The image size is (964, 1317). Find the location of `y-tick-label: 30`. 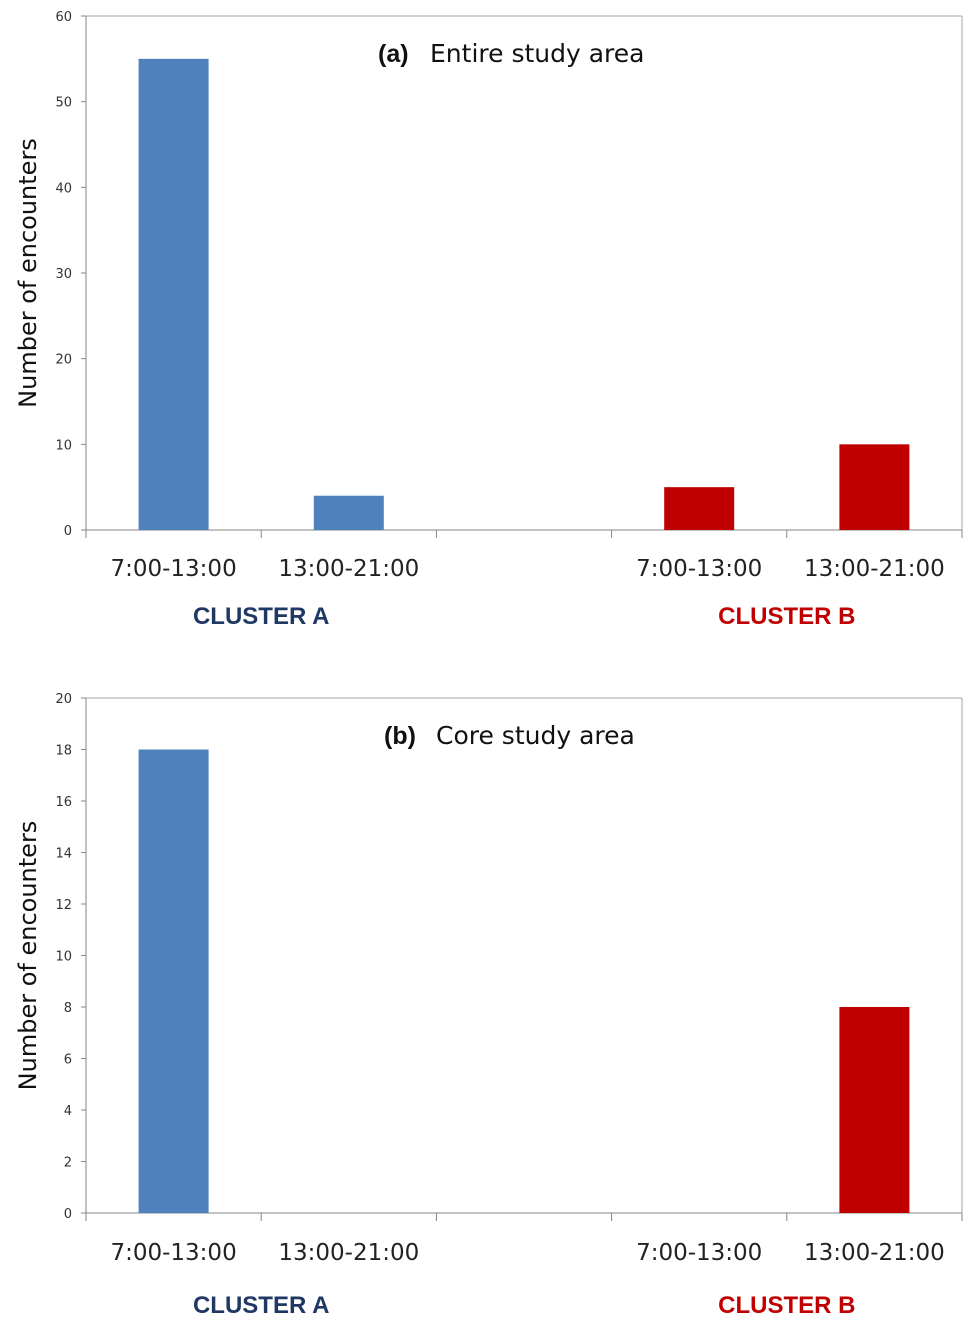

y-tick-label: 30 is located at coordinates (63, 274).